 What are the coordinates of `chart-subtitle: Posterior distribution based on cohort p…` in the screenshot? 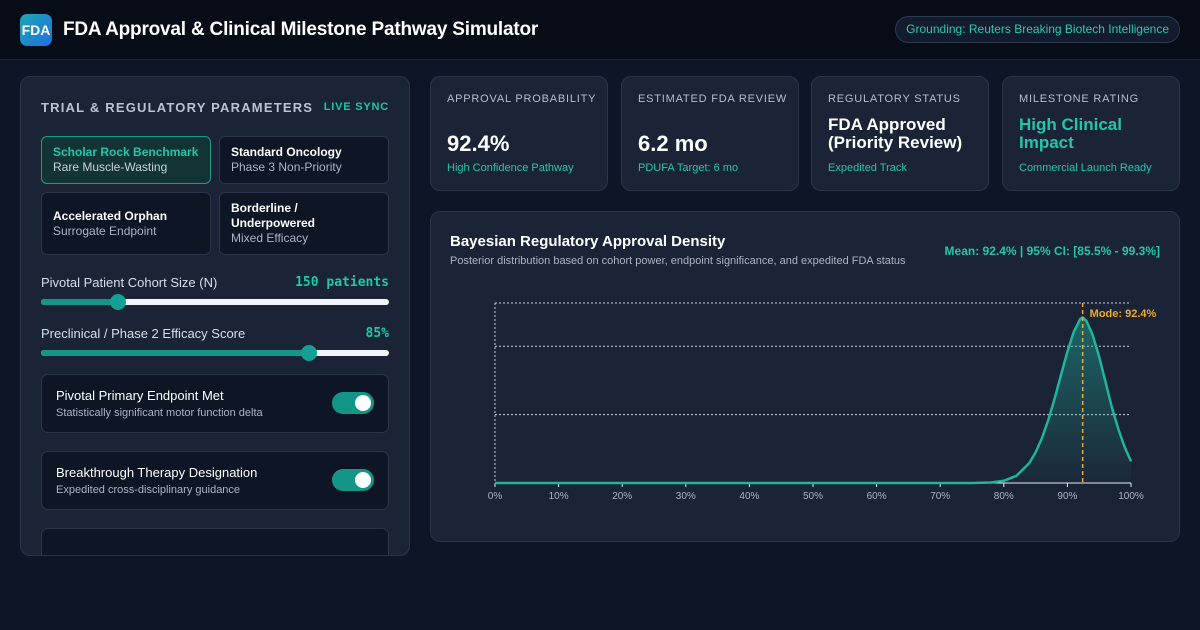 It's located at (678, 261).